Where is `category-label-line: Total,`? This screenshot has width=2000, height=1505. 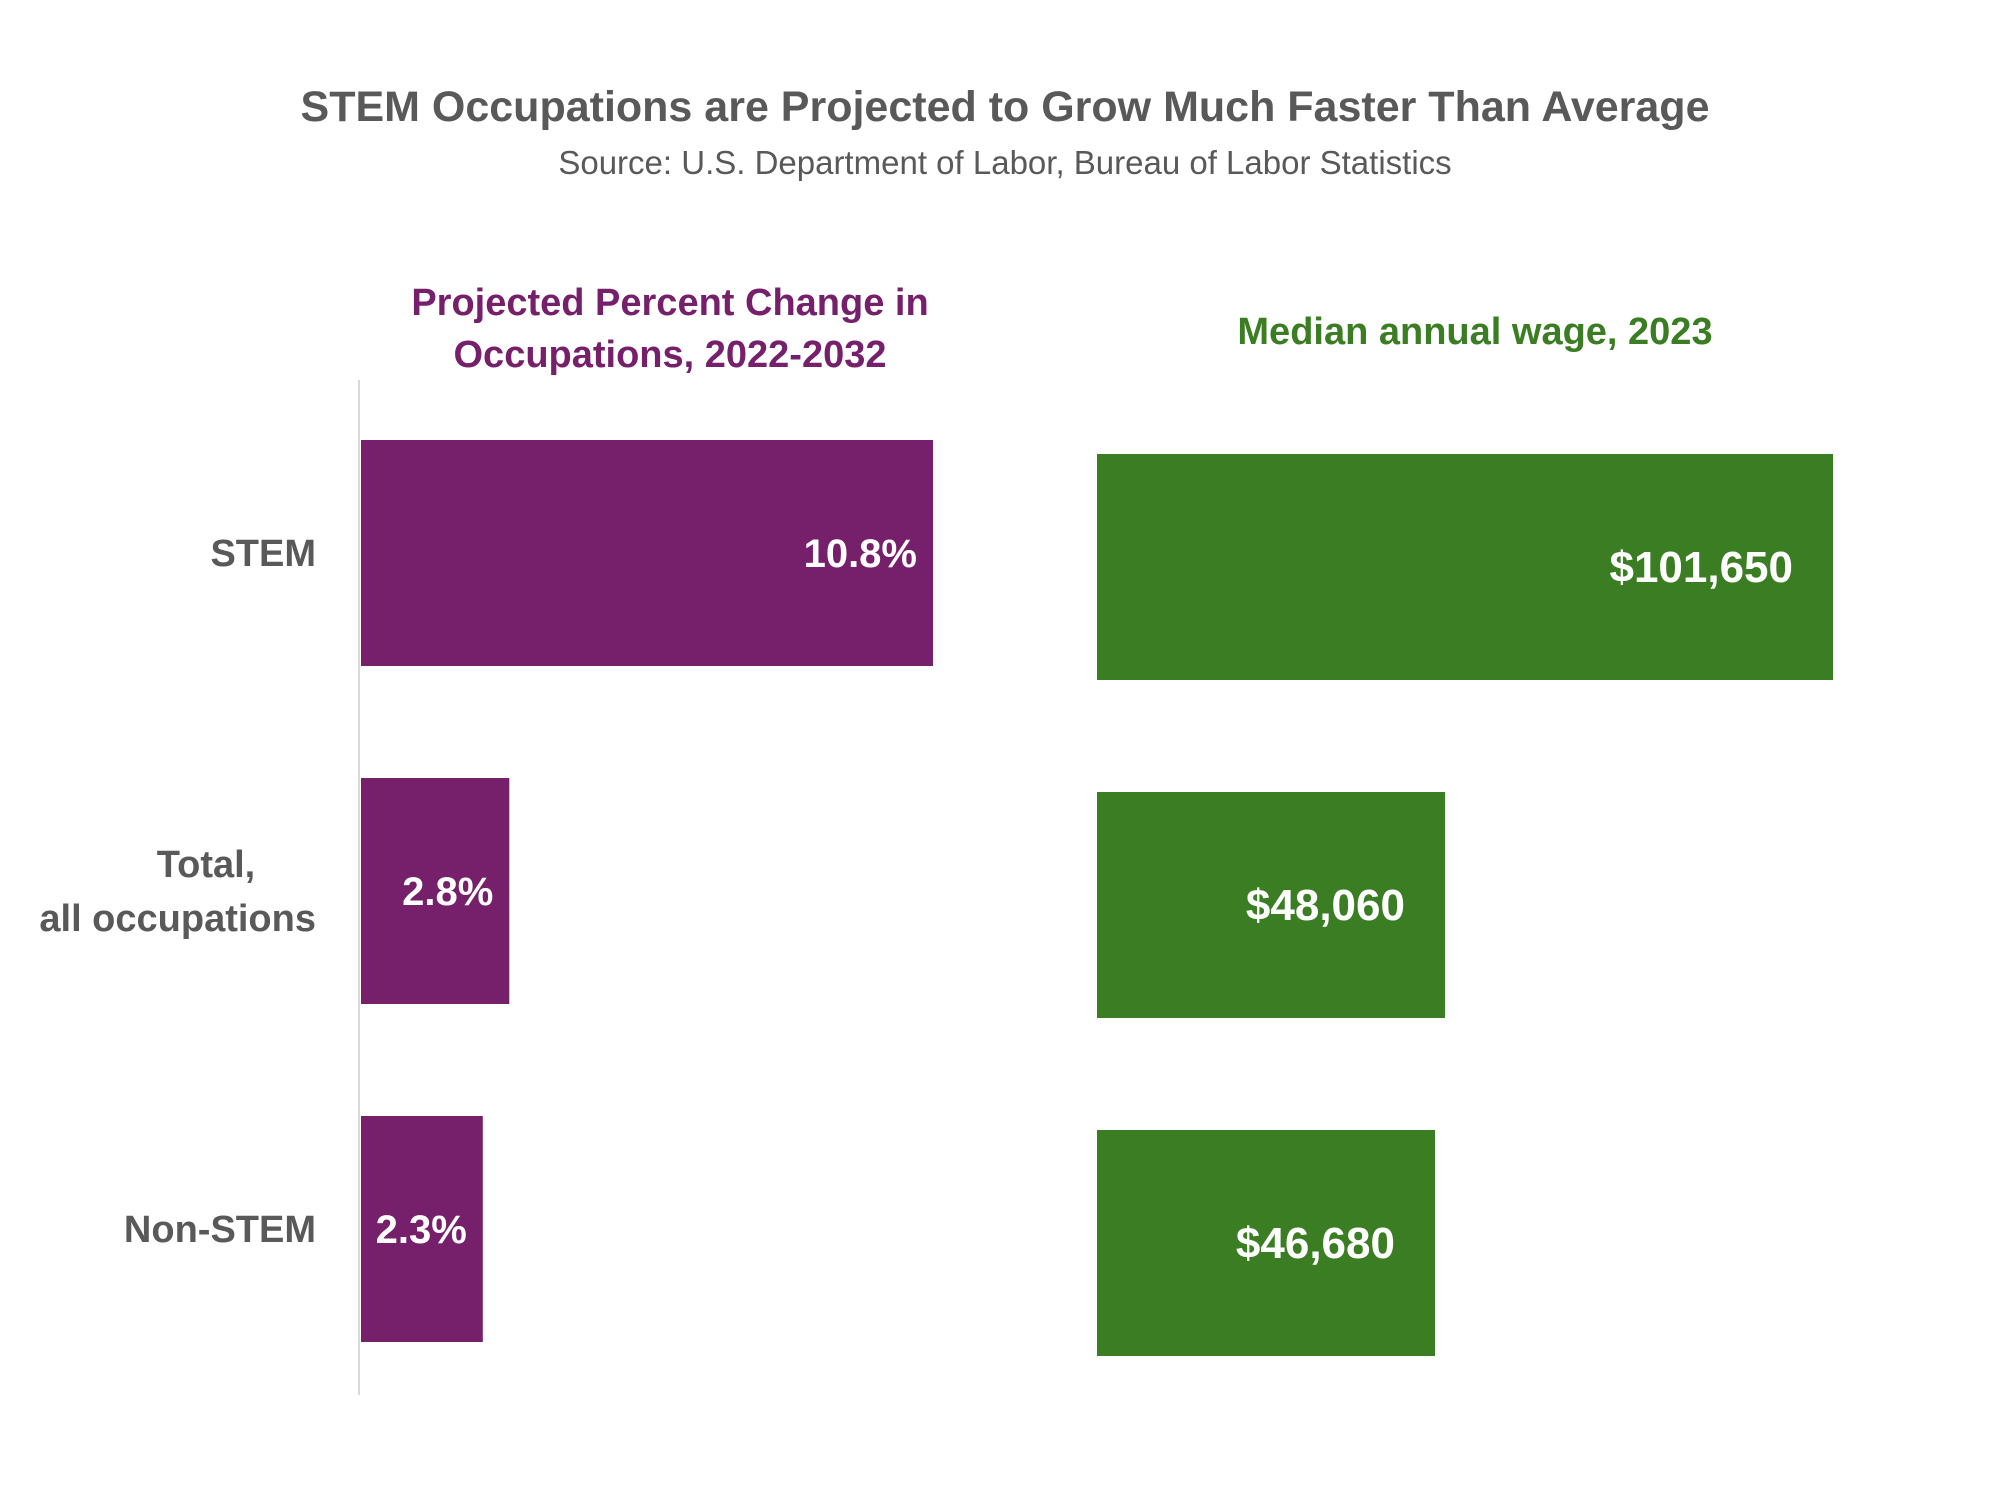
category-label-line: Total, is located at coordinates (206, 865).